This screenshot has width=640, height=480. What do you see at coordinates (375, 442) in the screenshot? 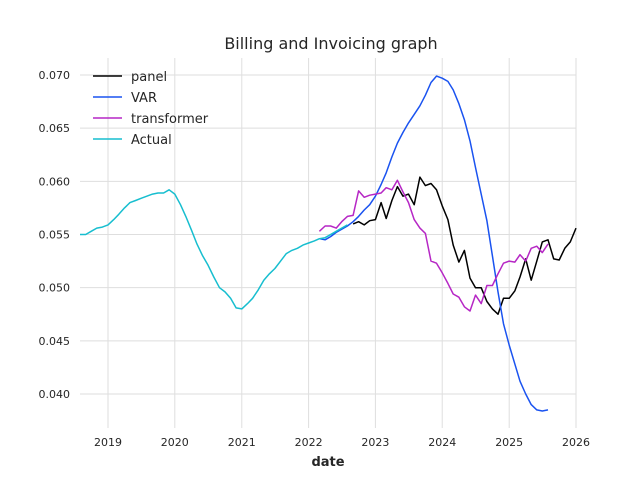
I see `x-tick-label: 2023` at bounding box center [375, 442].